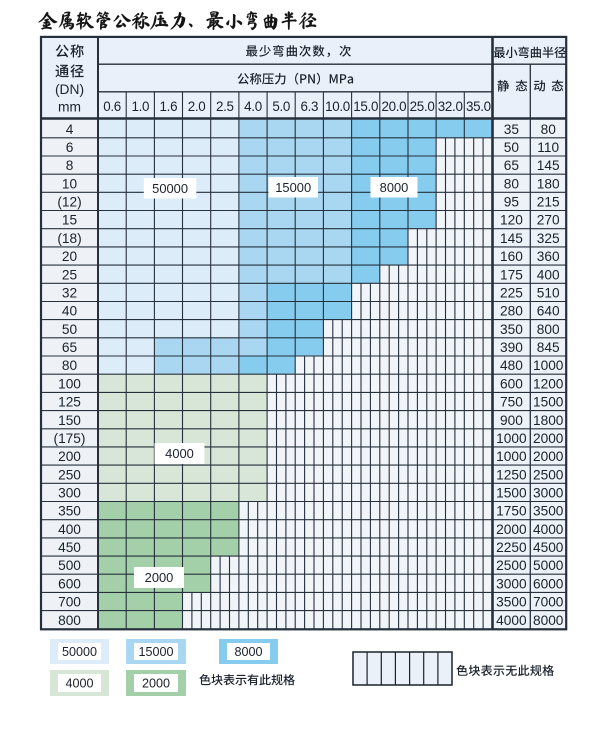 This screenshot has width=600, height=743. I want to click on svg-text: 120, so click(511, 220).